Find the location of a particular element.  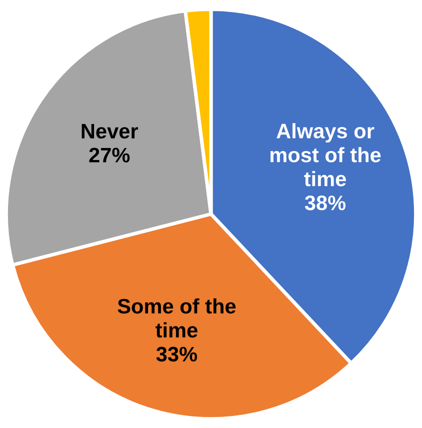

slice-label: Never is located at coordinates (110, 131).